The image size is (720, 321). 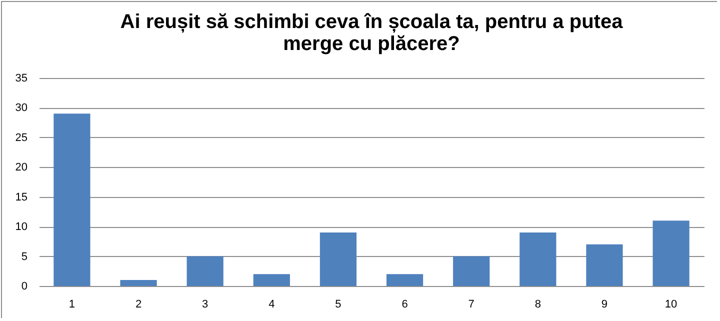 What do you see at coordinates (21, 138) in the screenshot?
I see `y-tick-label: 25` at bounding box center [21, 138].